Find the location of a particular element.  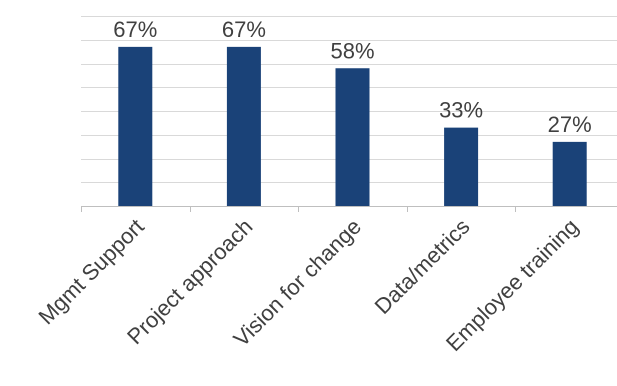

data-label: 27% is located at coordinates (570, 124).